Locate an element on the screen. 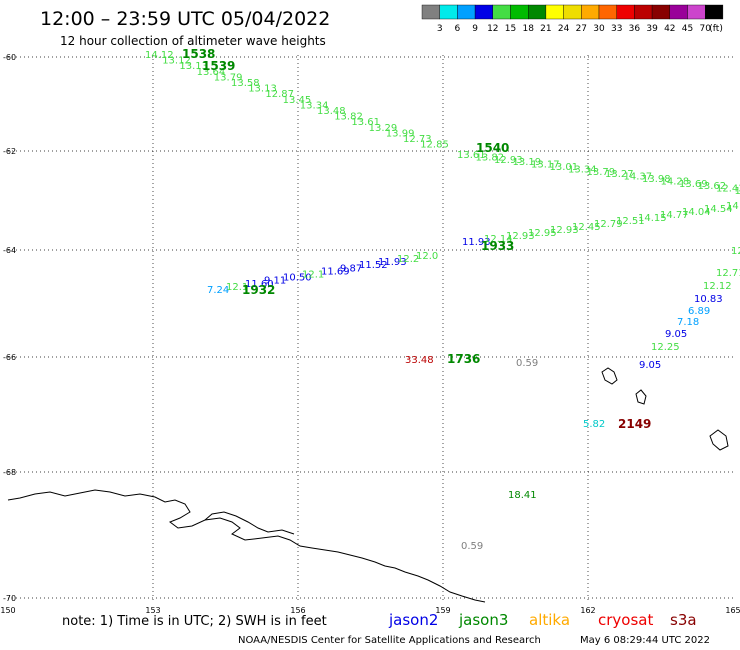 This screenshot has height=650, width=740. colorbar-label: 42 is located at coordinates (669, 29).